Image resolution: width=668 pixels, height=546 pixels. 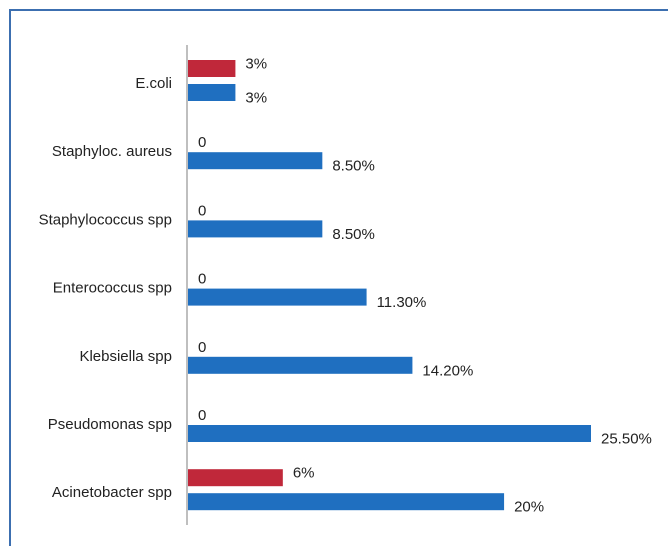 I want to click on value-label: 25.50%, so click(x=626, y=438).